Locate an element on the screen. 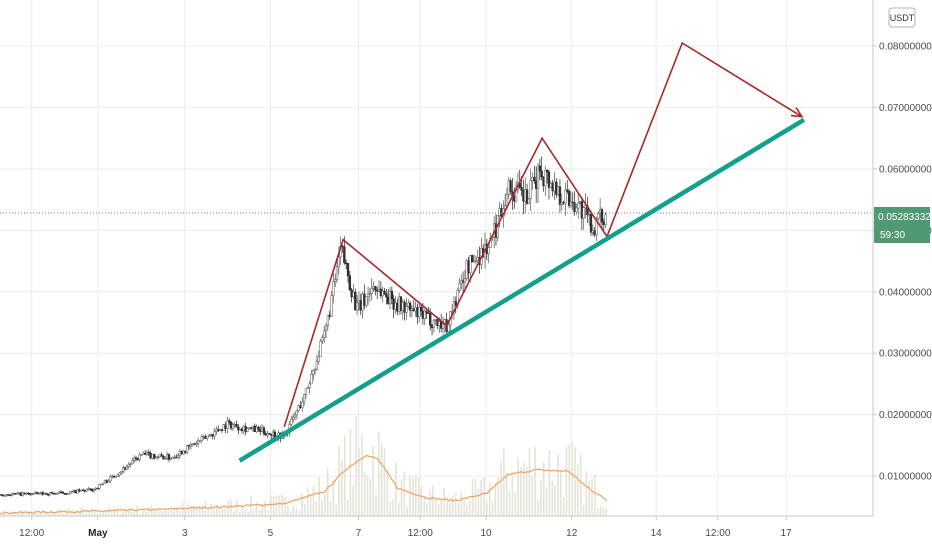  x-tick-label: 12 is located at coordinates (572, 533).